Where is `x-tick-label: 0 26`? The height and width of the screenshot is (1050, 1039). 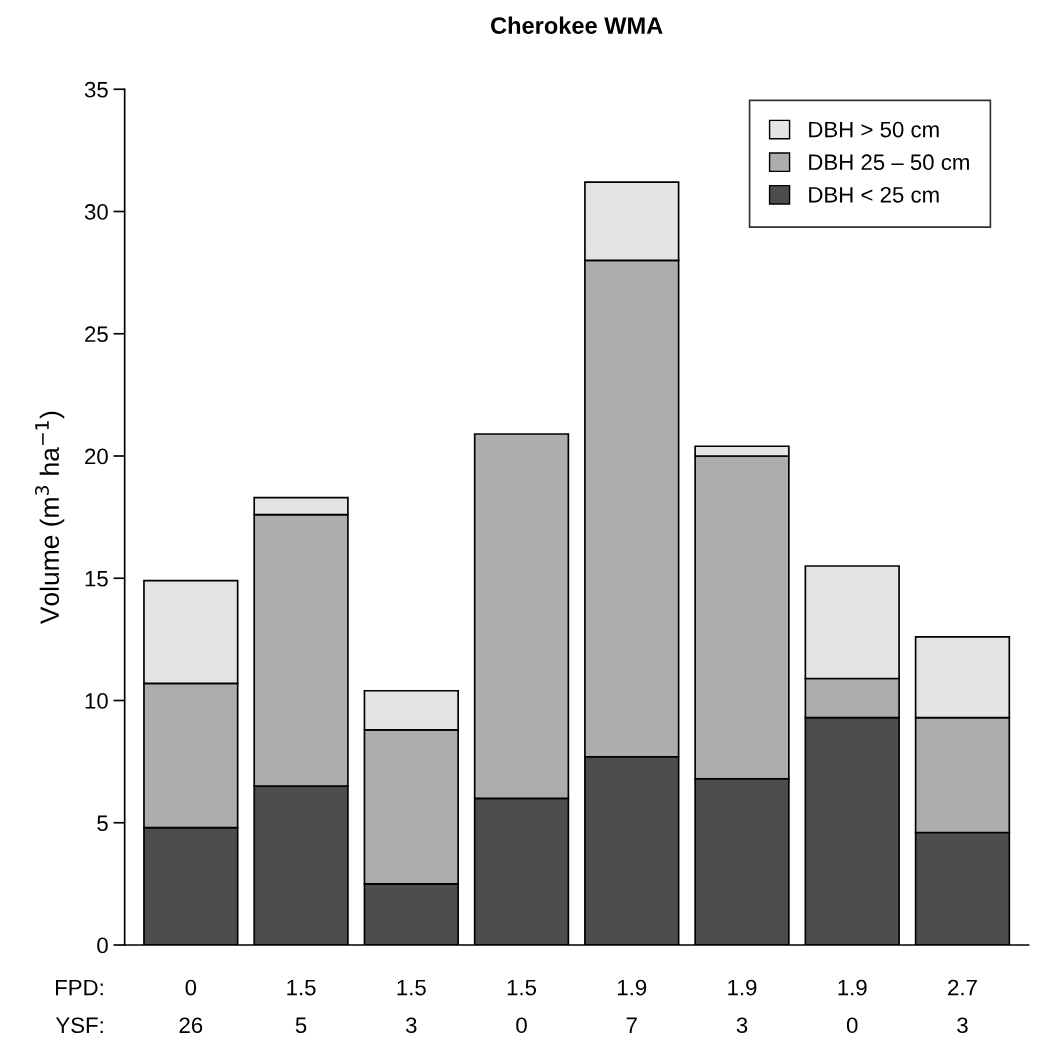
x-tick-label: 0 26 is located at coordinates (191, 1006).